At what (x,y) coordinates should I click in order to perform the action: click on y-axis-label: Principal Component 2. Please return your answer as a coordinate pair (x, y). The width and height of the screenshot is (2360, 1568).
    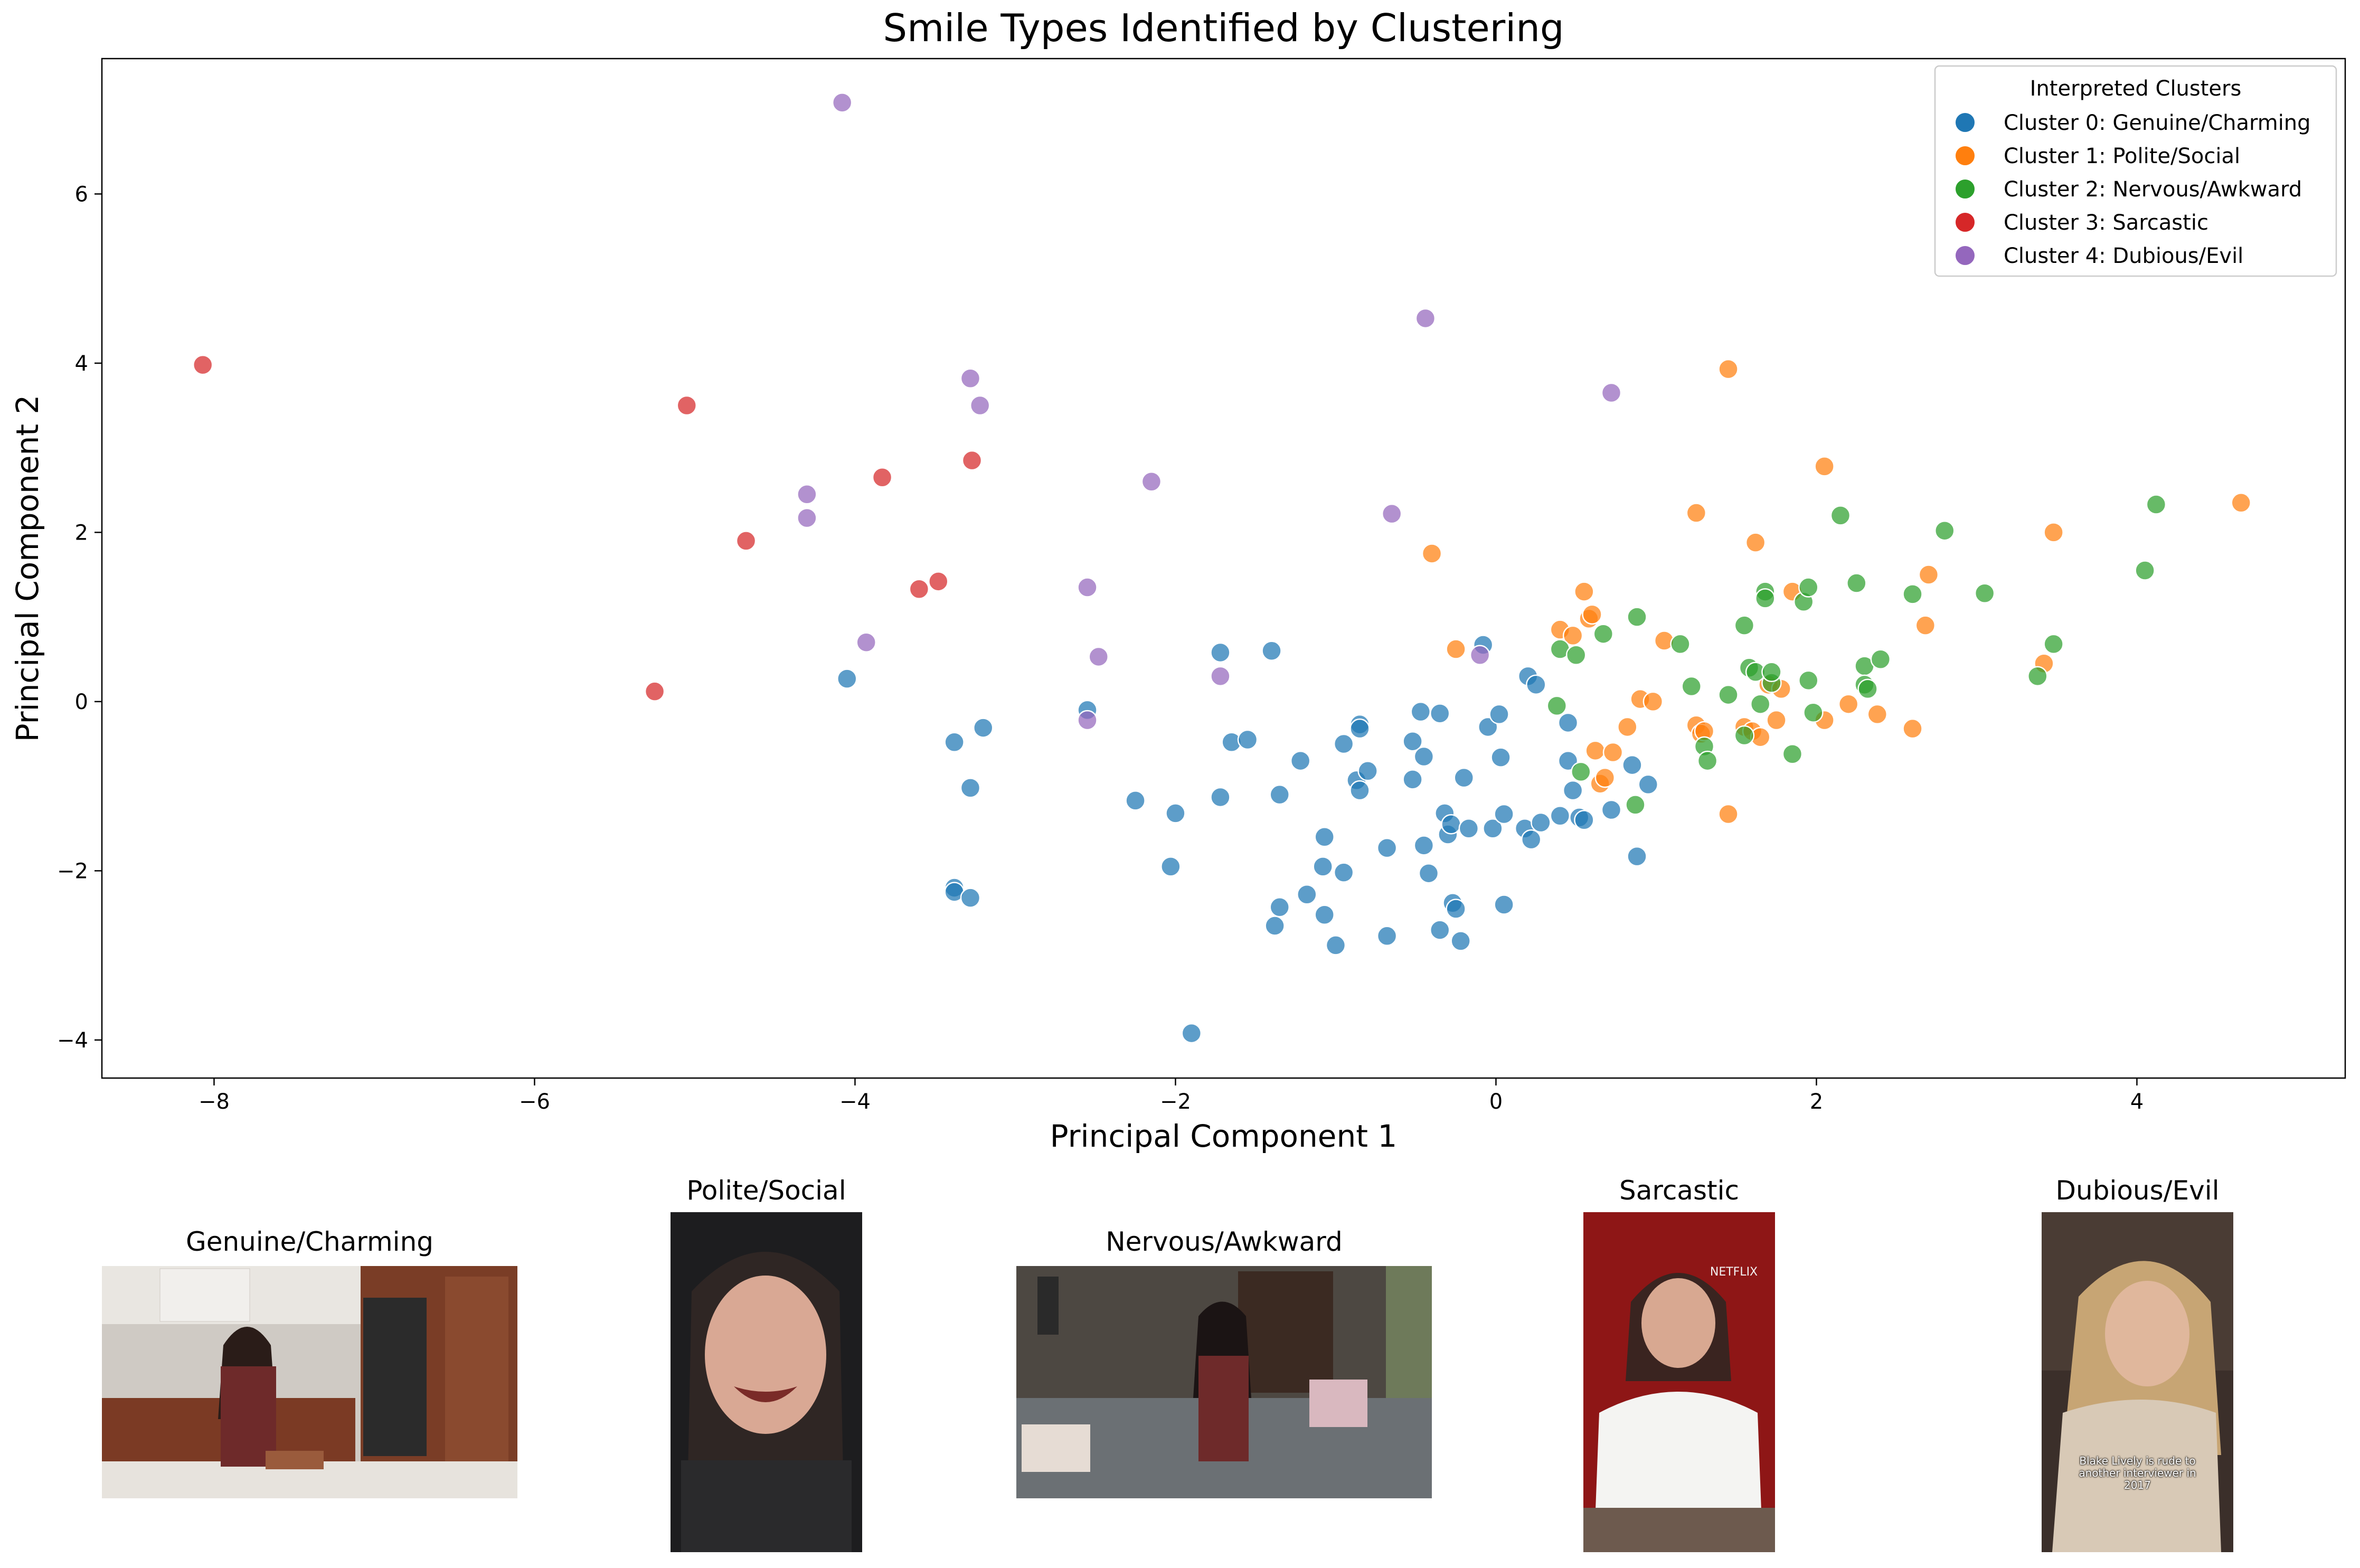
    Looking at the image, I should click on (27, 569).